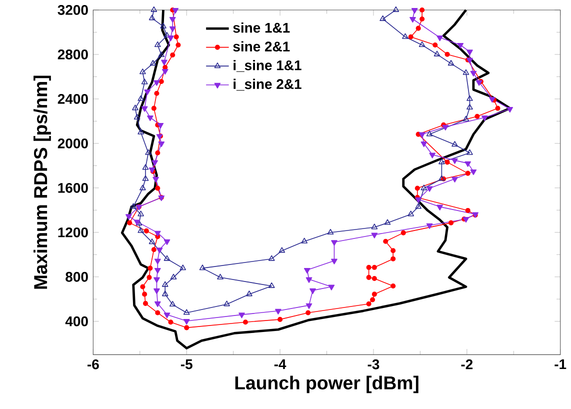  I want to click on y-tick-label: 1600, so click(73, 187).